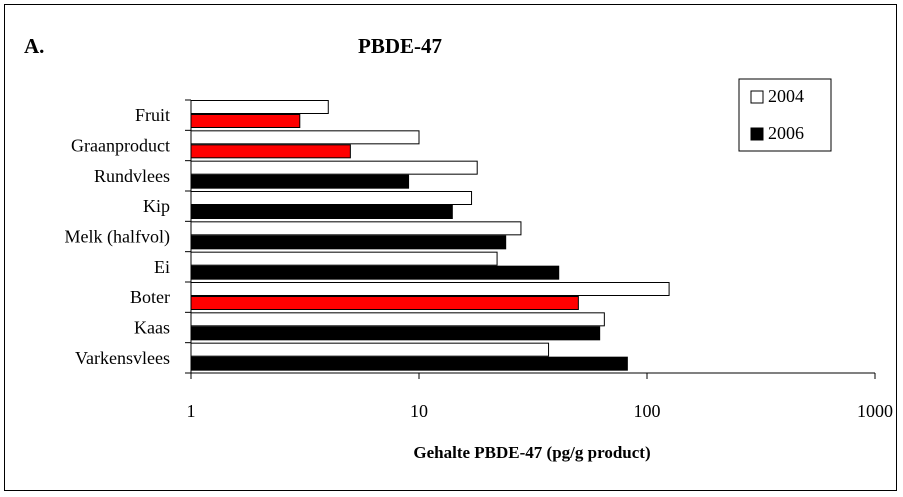 The height and width of the screenshot is (497, 903). What do you see at coordinates (156, 206) in the screenshot?
I see `y-tick-label: Kip` at bounding box center [156, 206].